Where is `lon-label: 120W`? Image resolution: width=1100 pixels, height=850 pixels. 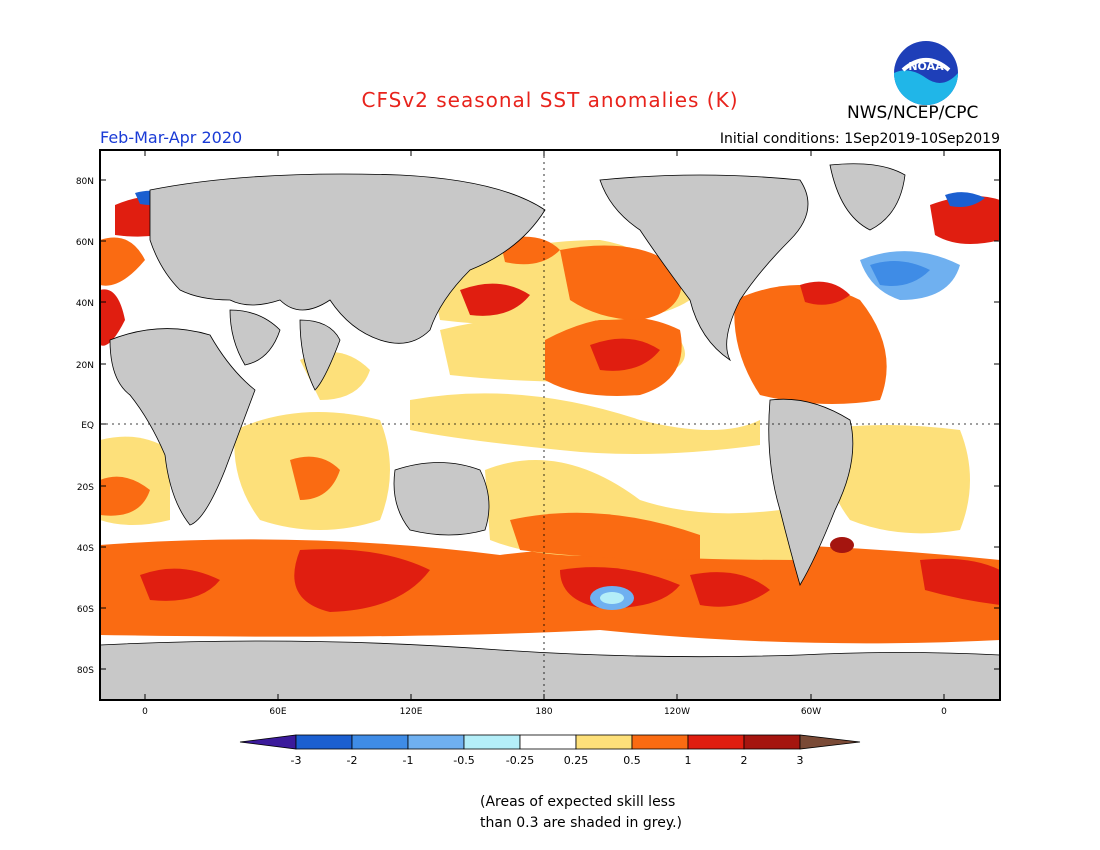
lon-label: 120W is located at coordinates (677, 712).